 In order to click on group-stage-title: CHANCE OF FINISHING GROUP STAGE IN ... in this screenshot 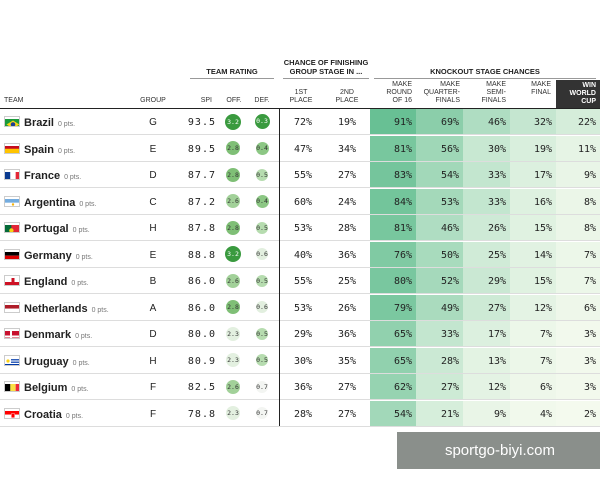, I will do `click(326, 67)`.